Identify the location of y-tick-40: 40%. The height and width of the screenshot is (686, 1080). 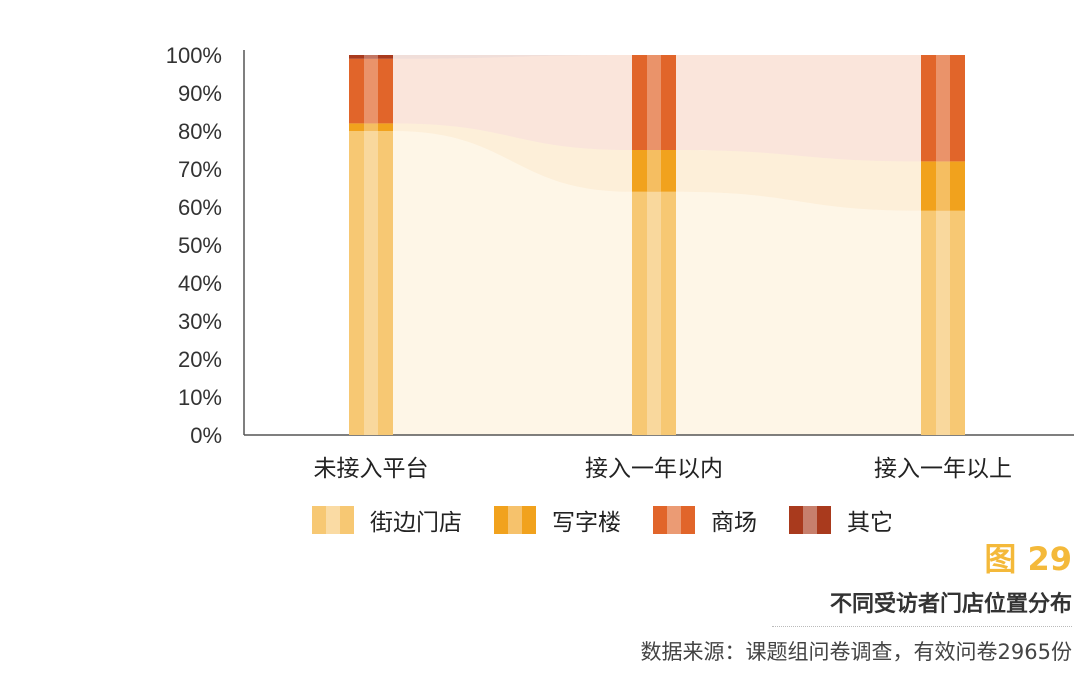
(200, 283).